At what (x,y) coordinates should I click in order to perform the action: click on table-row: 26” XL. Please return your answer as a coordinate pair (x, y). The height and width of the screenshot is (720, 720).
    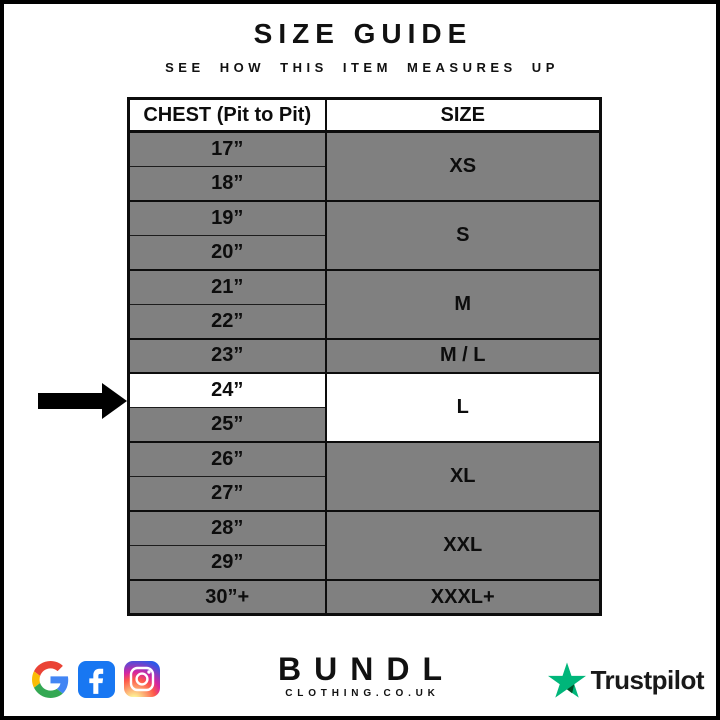
    Looking at the image, I should click on (364, 476).